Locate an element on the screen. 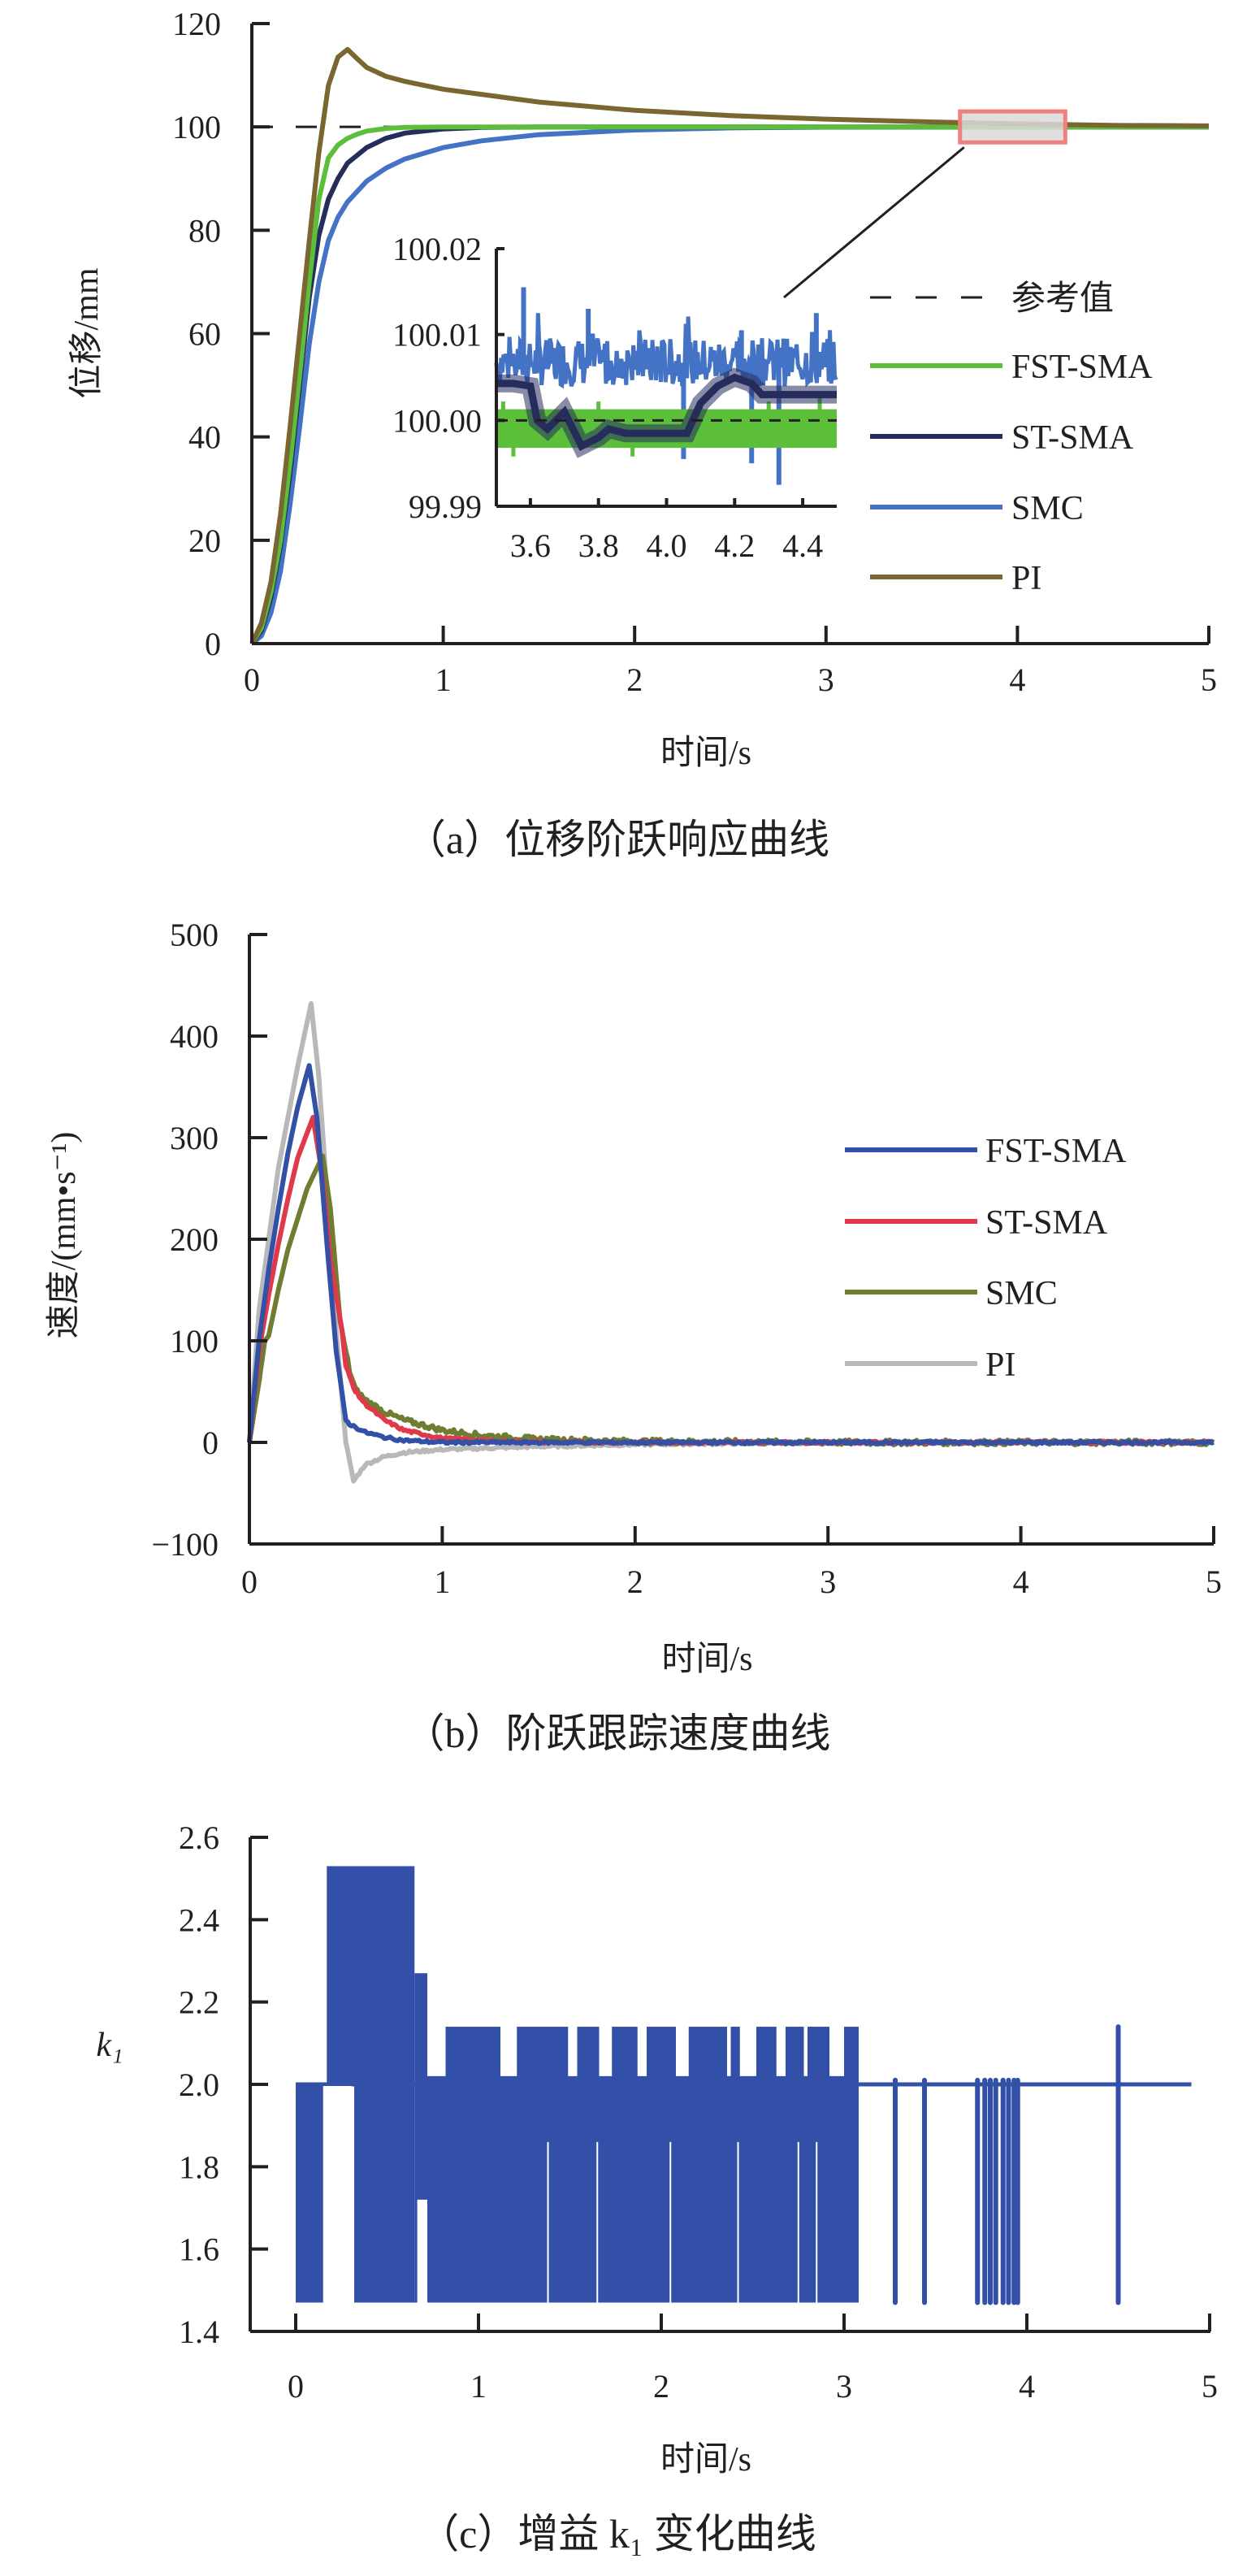  y-axis-title: 速度/(mm•s⁻¹) is located at coordinates (64, 1235).